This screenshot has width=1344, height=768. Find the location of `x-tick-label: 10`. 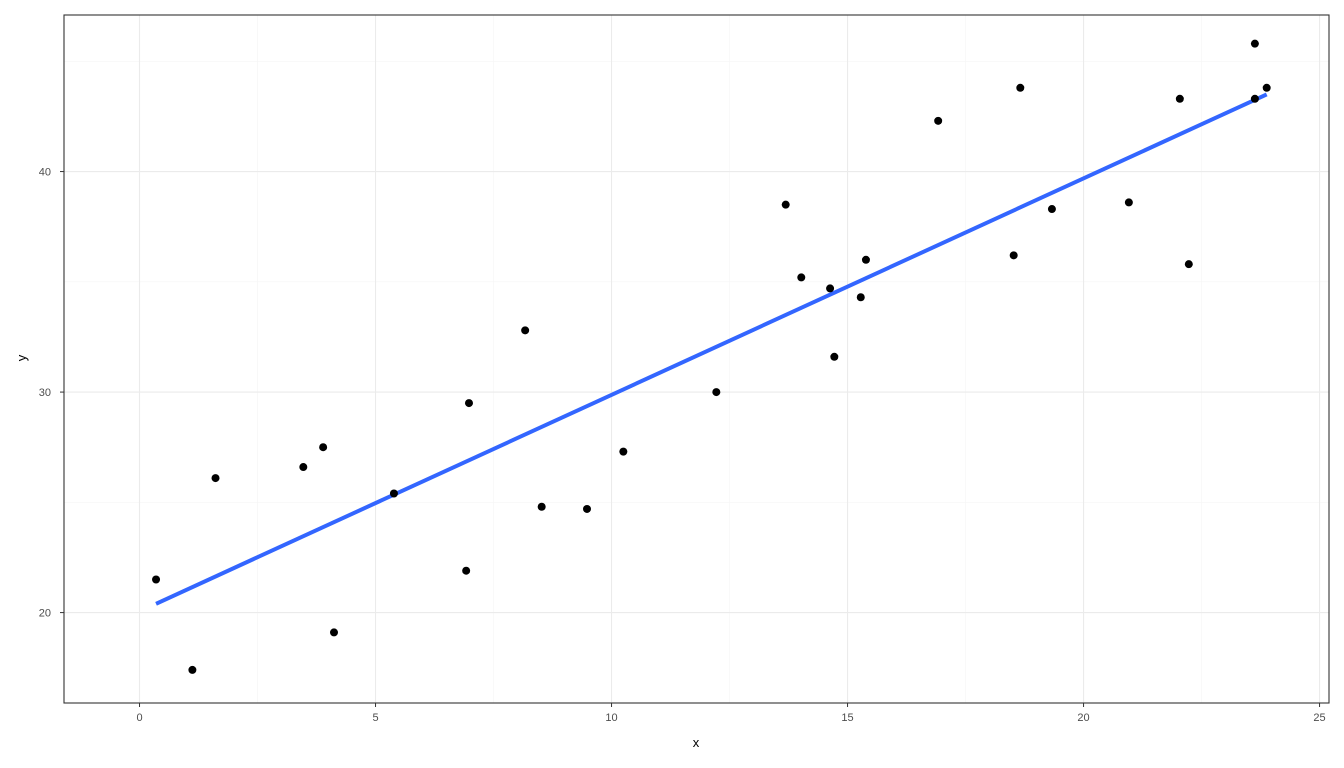

x-tick-label: 10 is located at coordinates (611, 718).